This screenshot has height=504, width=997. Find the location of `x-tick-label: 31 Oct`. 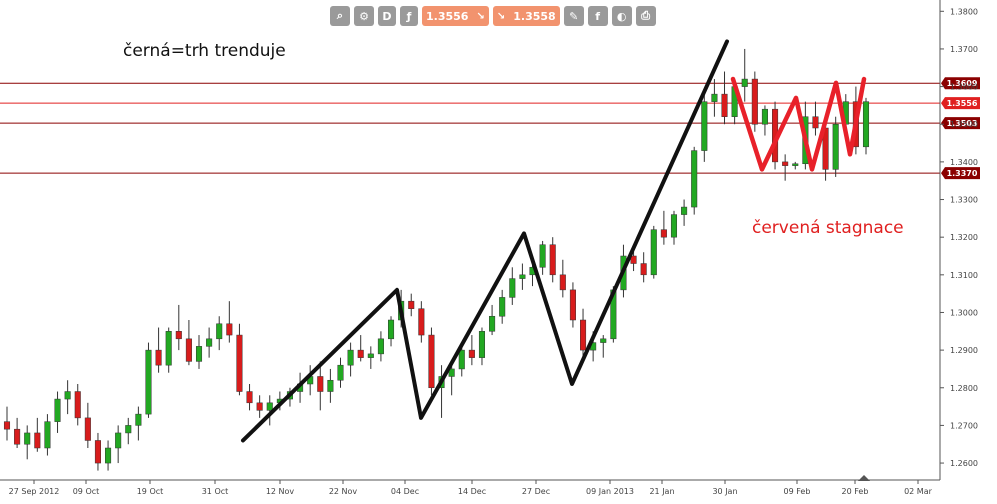

x-tick-label: 31 Oct is located at coordinates (215, 491).